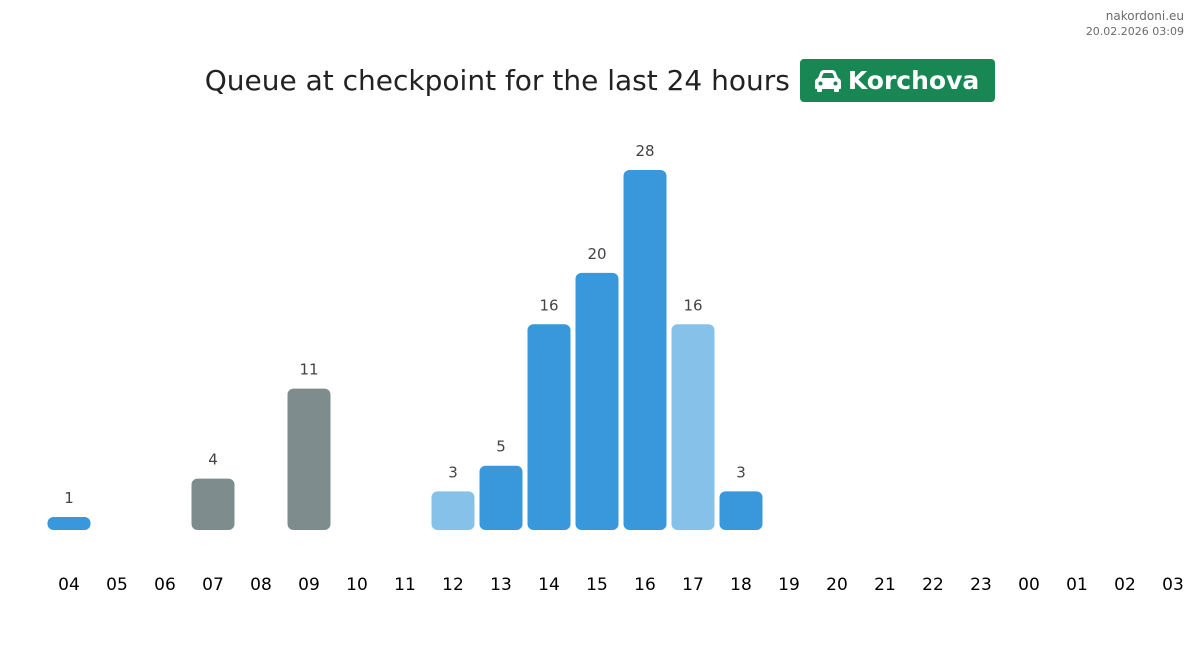  What do you see at coordinates (1135, 24) in the screenshot?
I see `source-info: nakordoni.eu 20.02.2026 03:09` at bounding box center [1135, 24].